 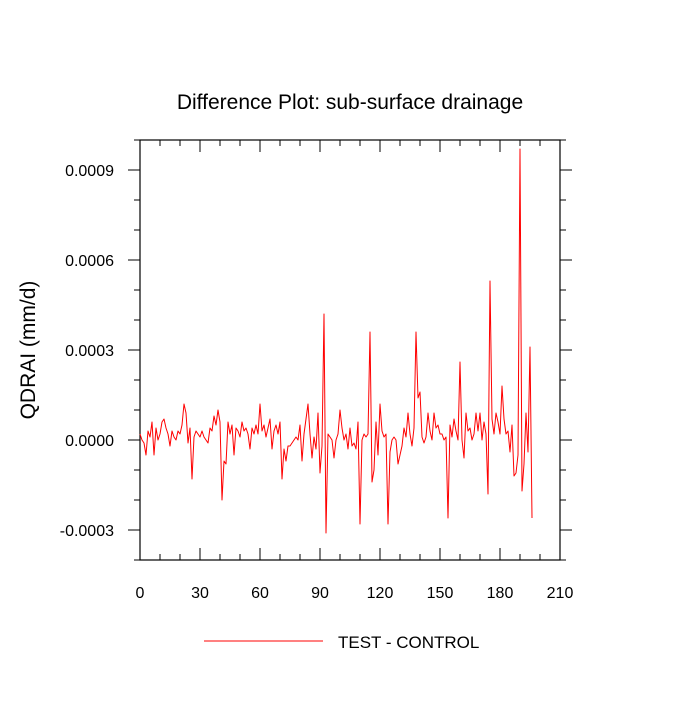 What do you see at coordinates (320, 593) in the screenshot?
I see `x-tick-label: 90` at bounding box center [320, 593].